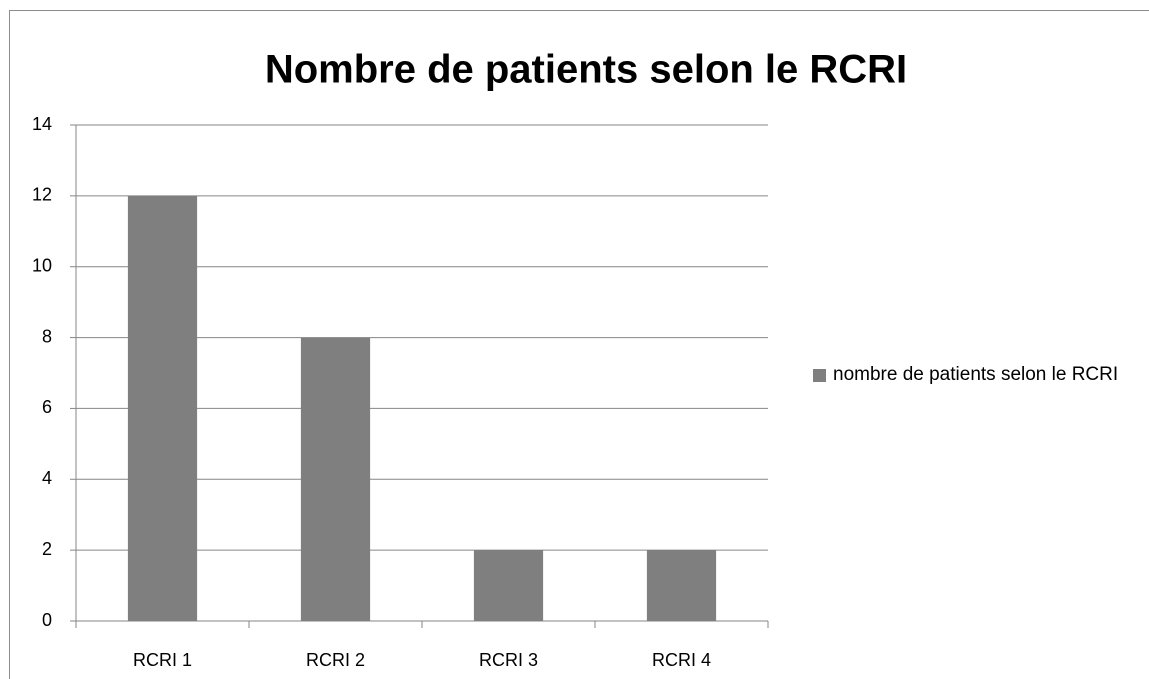 The height and width of the screenshot is (679, 1149). What do you see at coordinates (47, 620) in the screenshot?
I see `y-tick-label: 0` at bounding box center [47, 620].